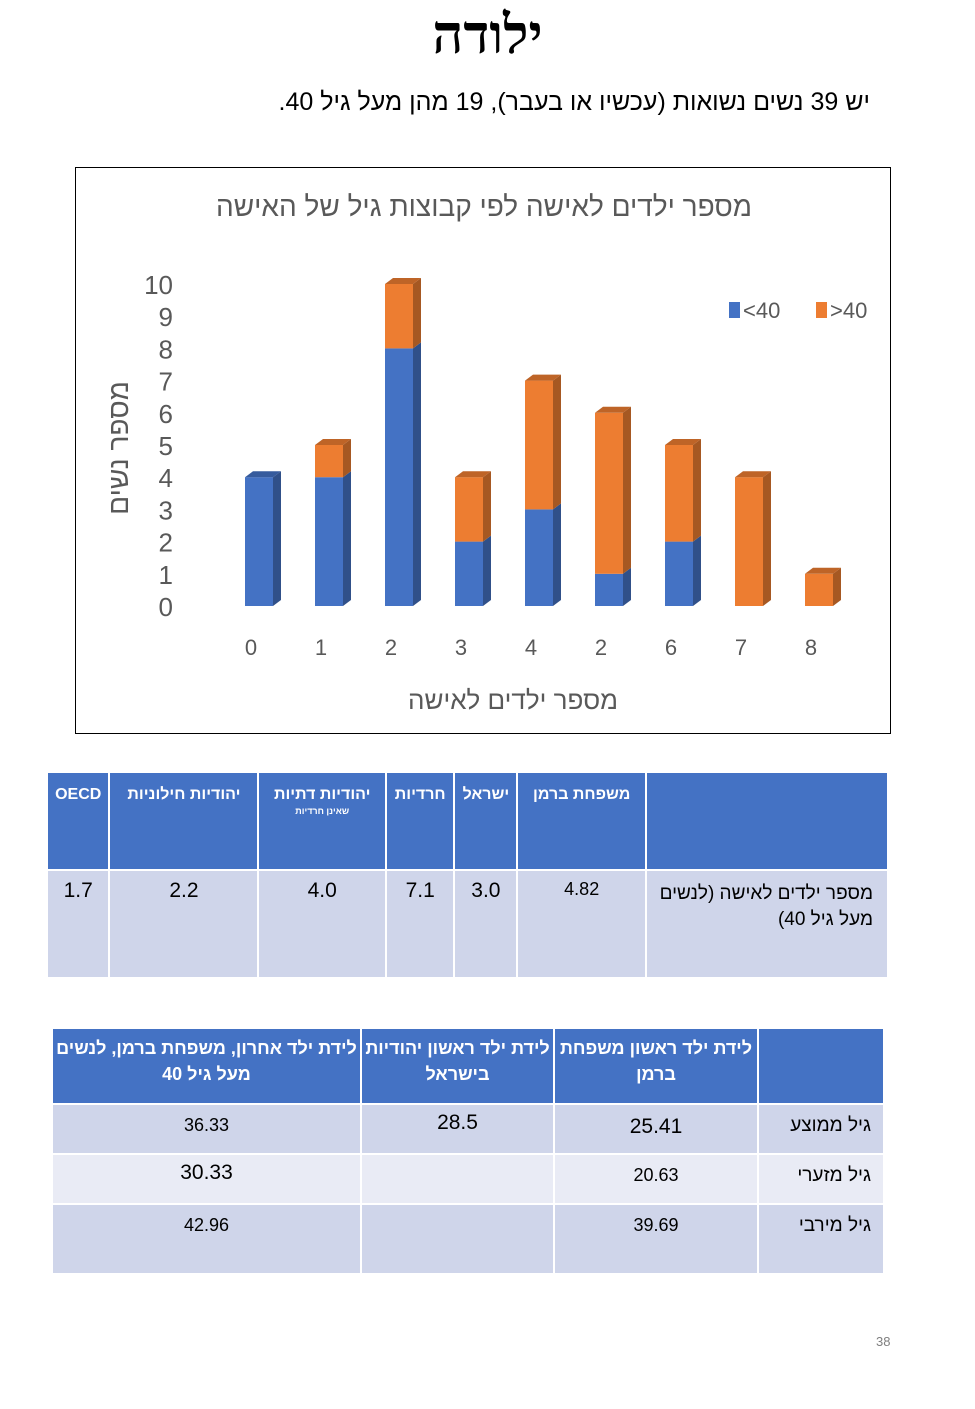  I want to click on y-tick-label: 5, so click(166, 446).